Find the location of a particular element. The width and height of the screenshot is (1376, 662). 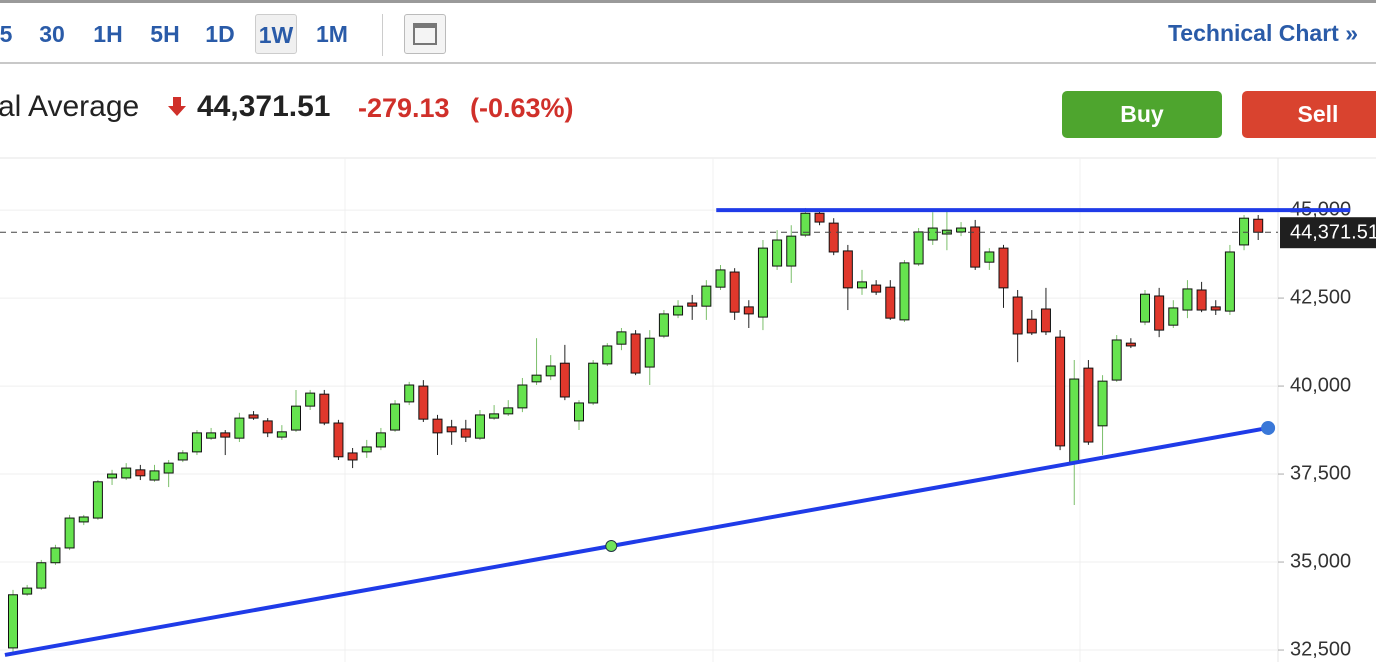

link-icon: » is located at coordinates (1351, 33).